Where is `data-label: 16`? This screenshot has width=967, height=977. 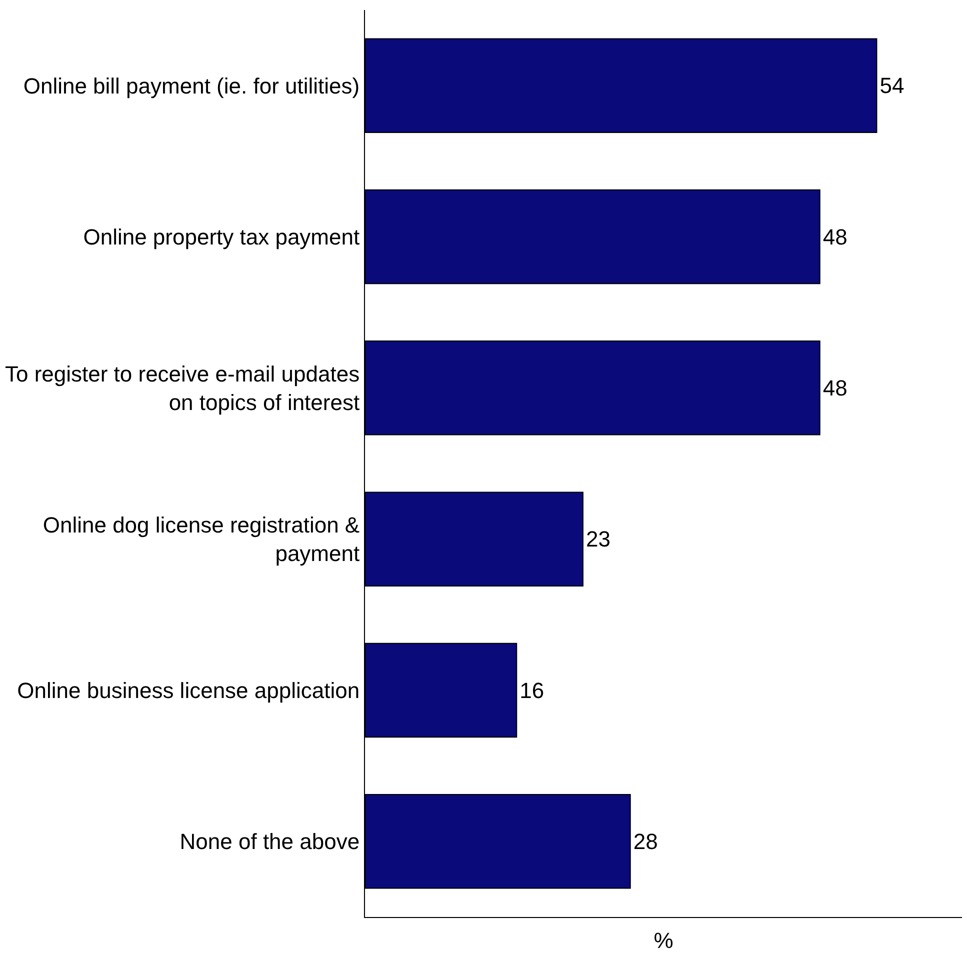
data-label: 16 is located at coordinates (532, 690).